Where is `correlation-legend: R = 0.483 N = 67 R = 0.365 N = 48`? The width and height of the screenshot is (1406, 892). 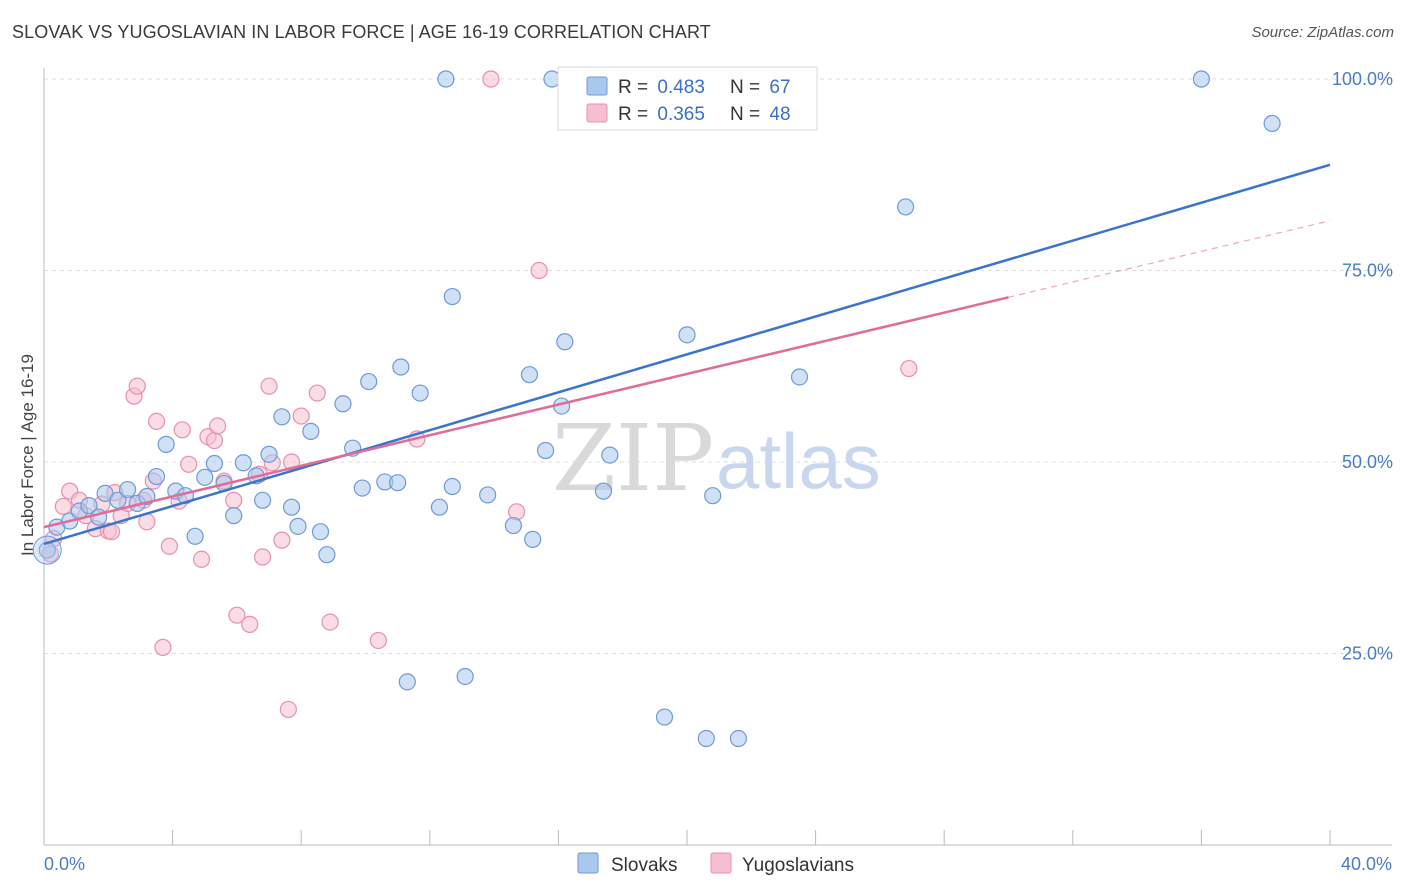 correlation-legend: R = 0.483 N = 67 R = 0.365 N = 48 is located at coordinates (687, 98).